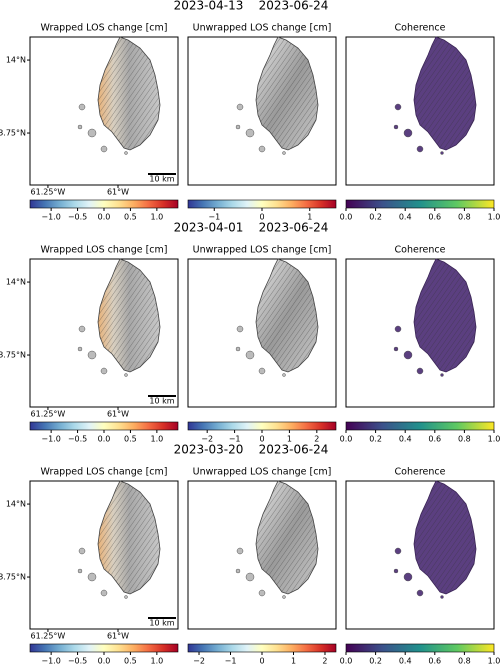 The width and height of the screenshot is (501, 669). I want to click on colorbar-tick-label: 0, so click(261, 217).